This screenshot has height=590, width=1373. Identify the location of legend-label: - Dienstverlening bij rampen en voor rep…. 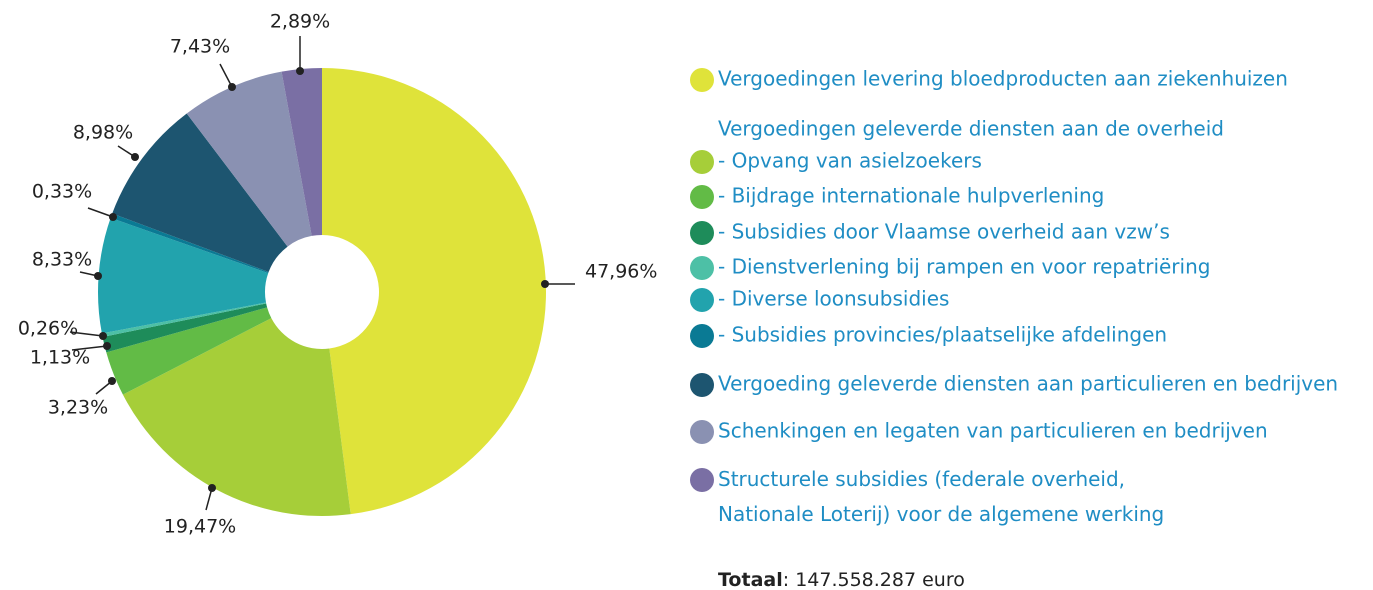
(964, 267).